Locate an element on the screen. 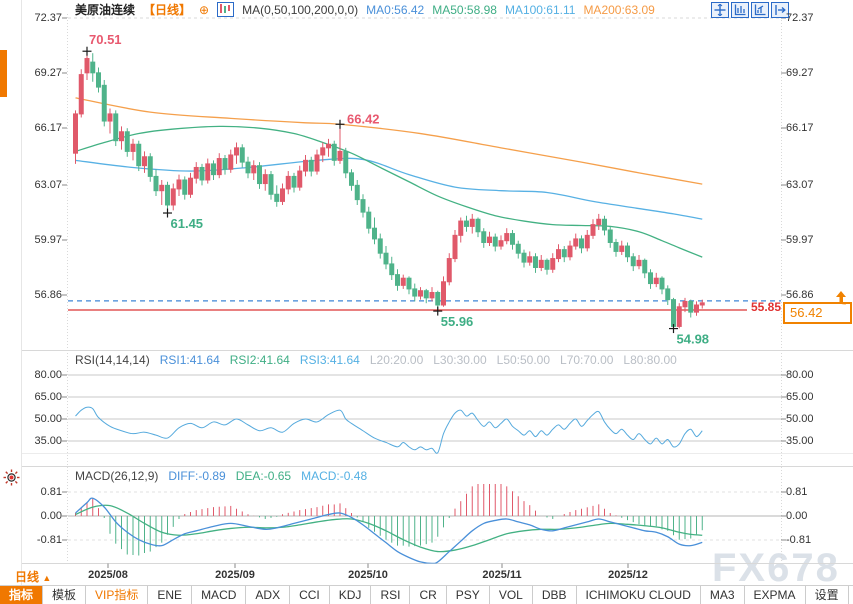 The image size is (853, 604). rsi-l50-value: L50:50.00 is located at coordinates (523, 360).